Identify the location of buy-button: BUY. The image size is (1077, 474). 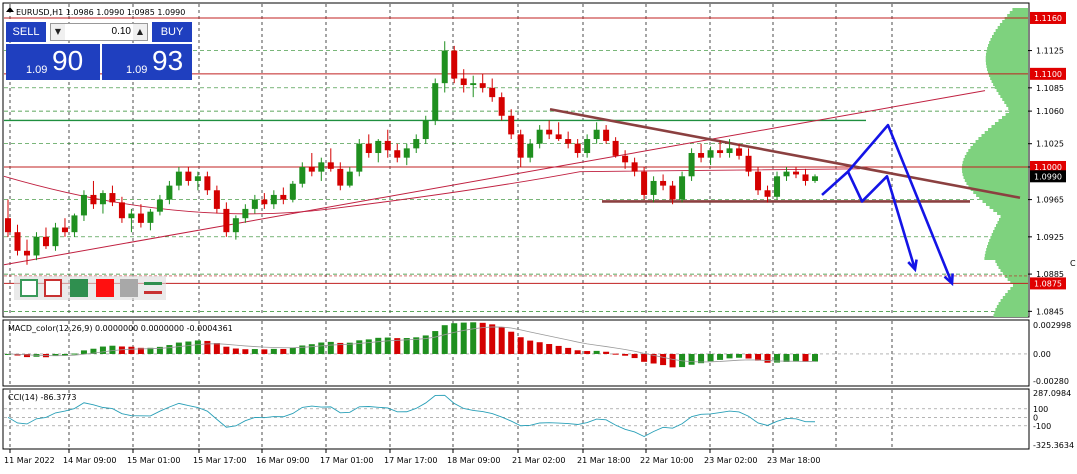
(172, 32).